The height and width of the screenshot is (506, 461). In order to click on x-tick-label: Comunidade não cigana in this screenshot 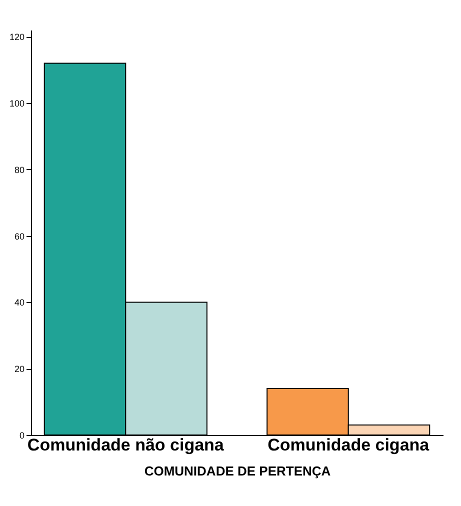, I will do `click(125, 445)`.